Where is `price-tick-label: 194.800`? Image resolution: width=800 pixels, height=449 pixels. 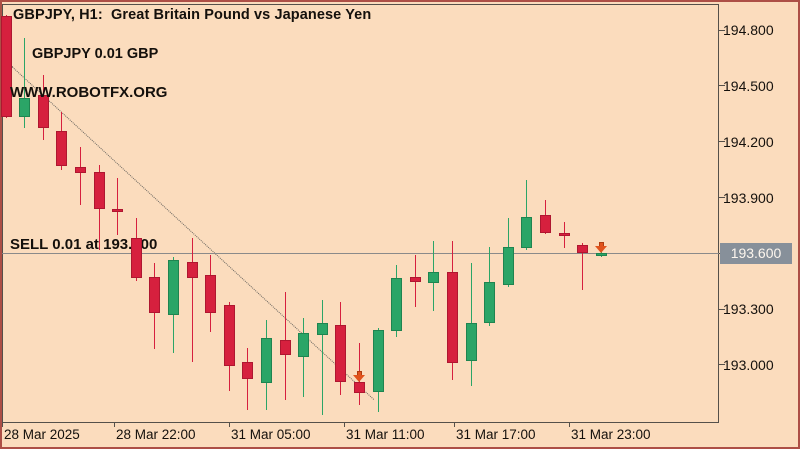
price-tick-label: 194.800 is located at coordinates (748, 30).